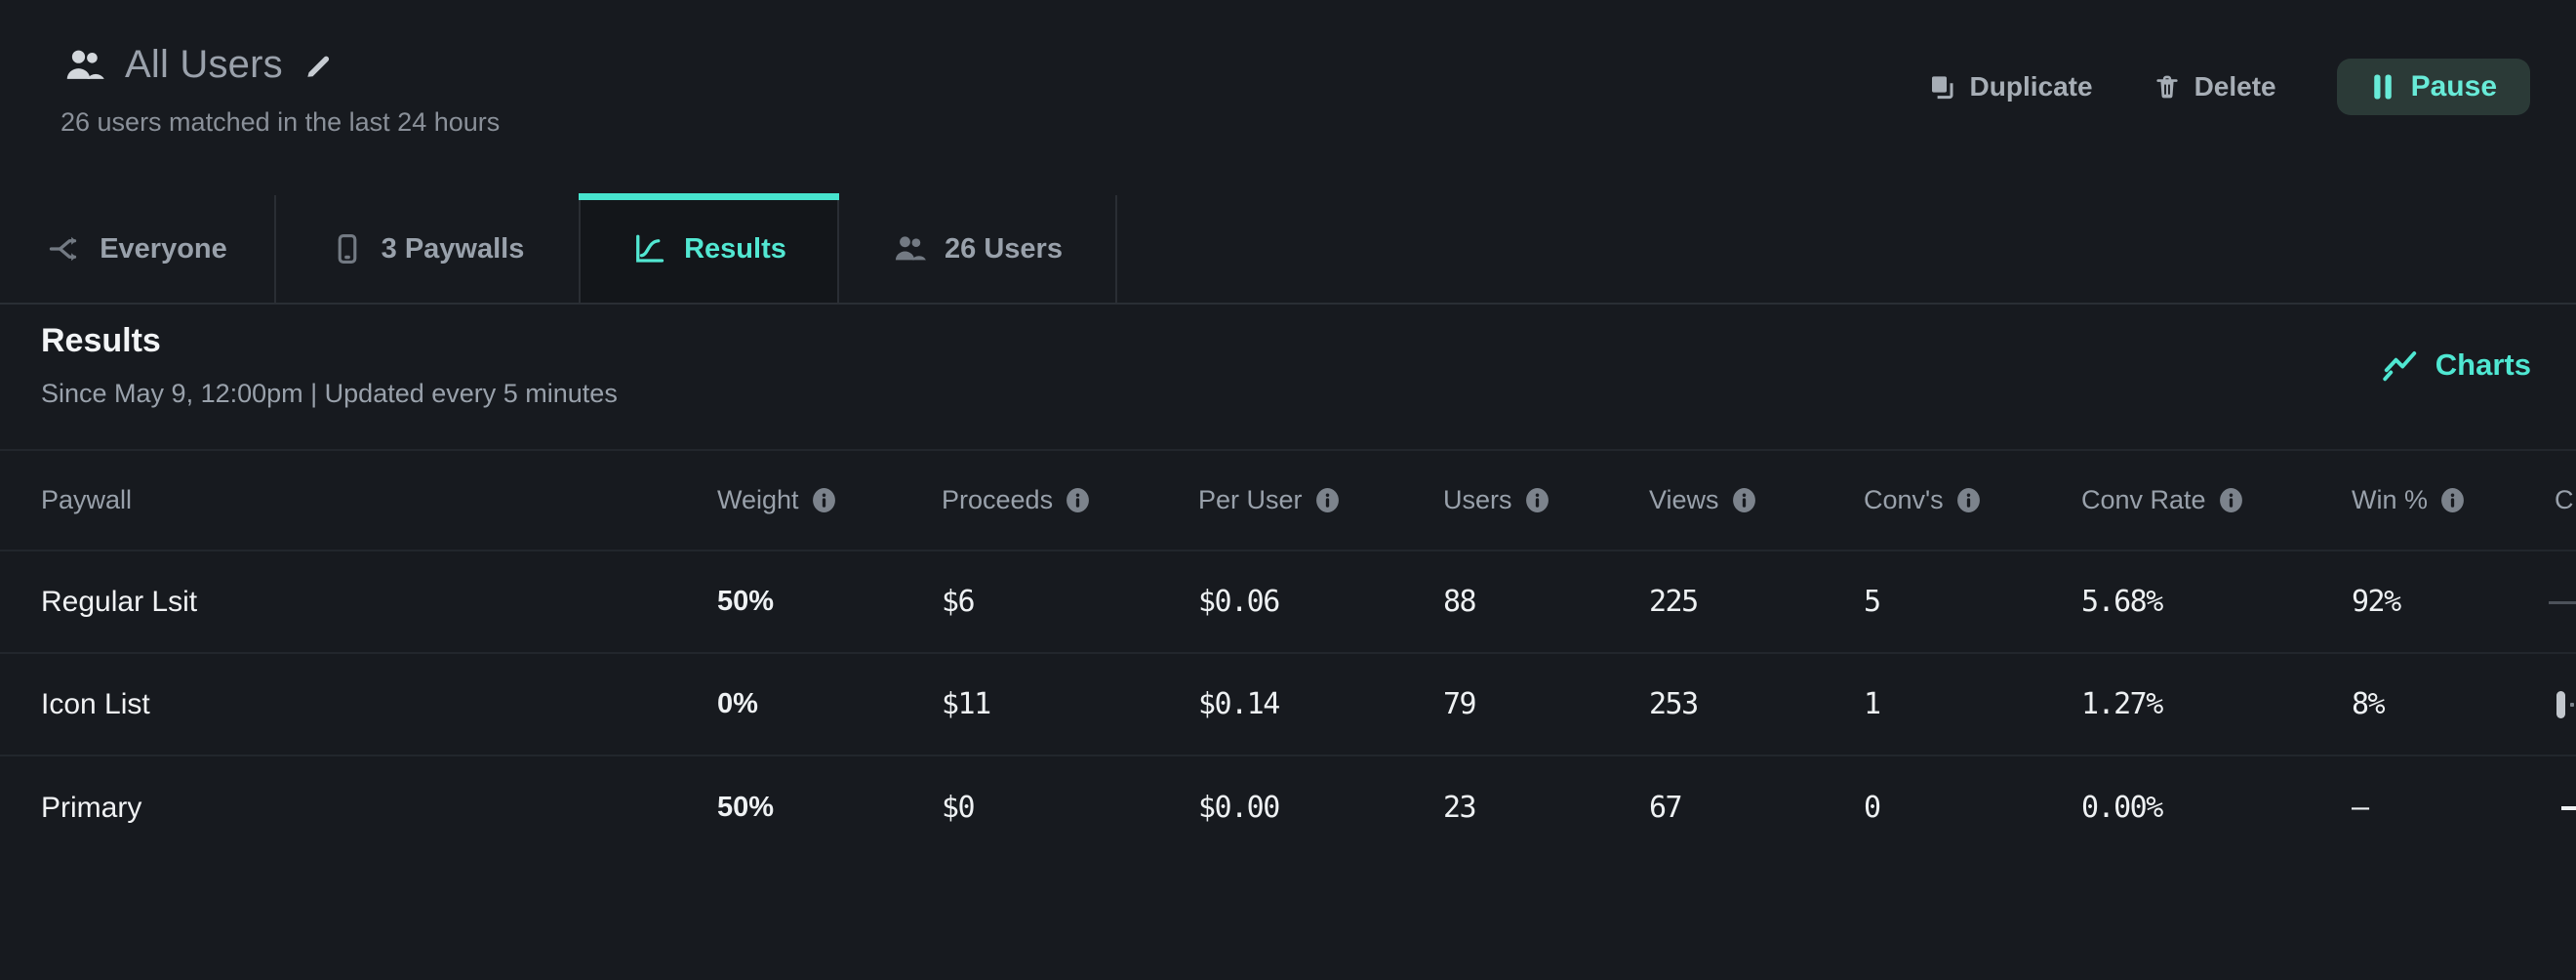  What do you see at coordinates (2360, 808) in the screenshot?
I see `win-pct-value: –` at bounding box center [2360, 808].